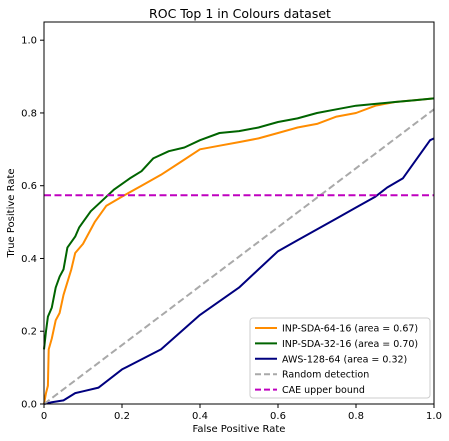 Image resolution: width=449 pixels, height=441 pixels. I want to click on x-tick-label: 0.2, so click(122, 416).